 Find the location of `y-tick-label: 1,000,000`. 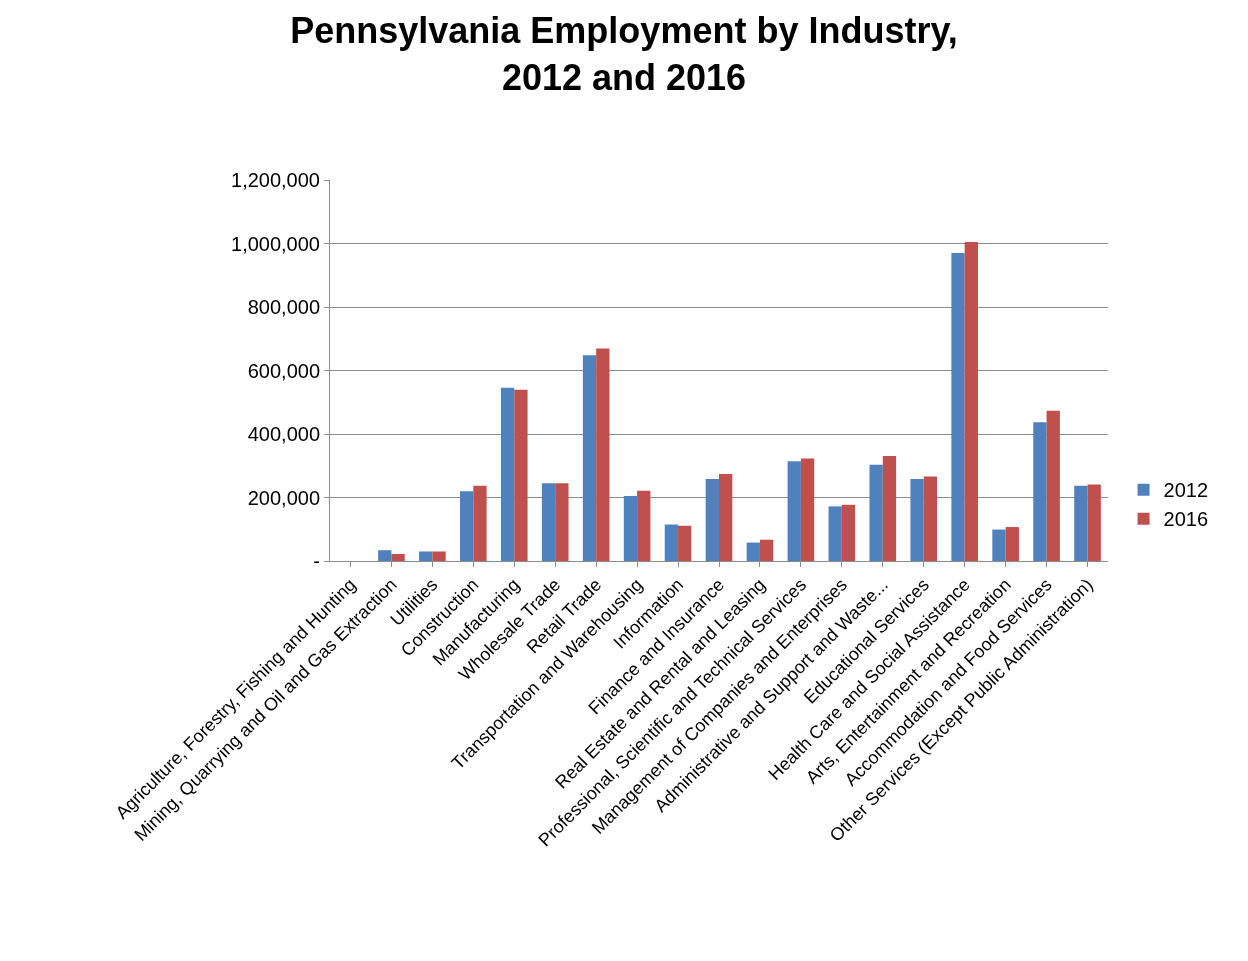

y-tick-label: 1,000,000 is located at coordinates (275, 243).